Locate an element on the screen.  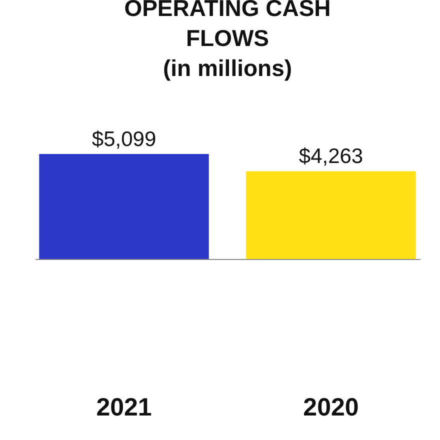
chart-subtitle: (in millions) is located at coordinates (227, 68).